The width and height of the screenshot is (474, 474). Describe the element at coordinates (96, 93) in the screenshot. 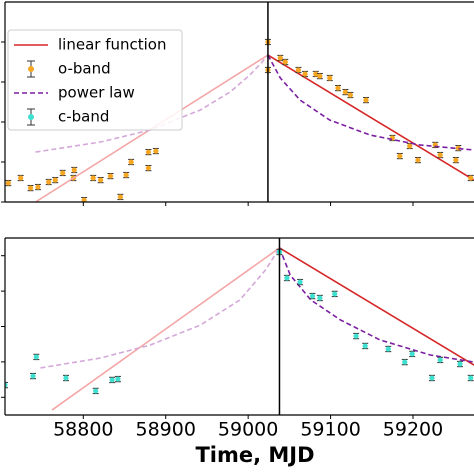

I see `legend-label: power law` at that location.